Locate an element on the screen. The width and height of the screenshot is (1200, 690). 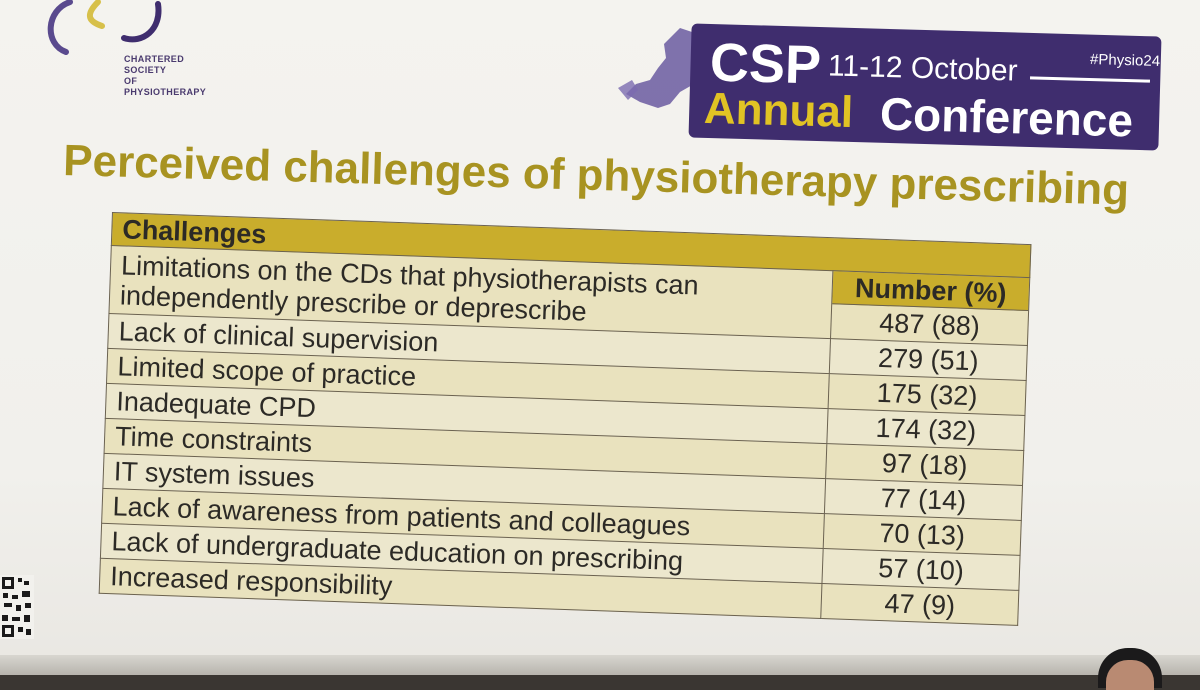
banner-hashtag: #Physio24 is located at coordinates (1125, 60).